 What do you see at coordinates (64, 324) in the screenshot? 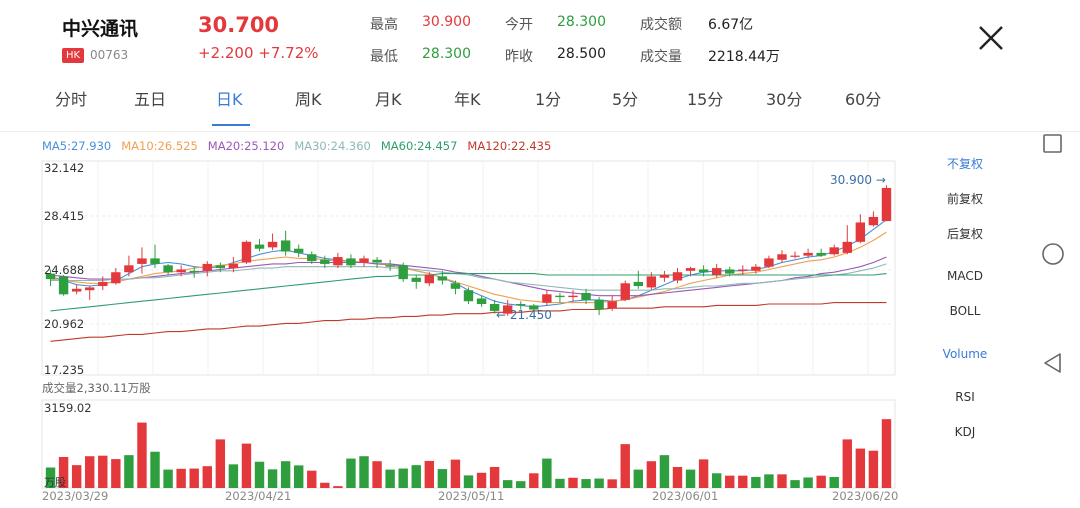
I see `price-axis-label: 20.962` at bounding box center [64, 324].